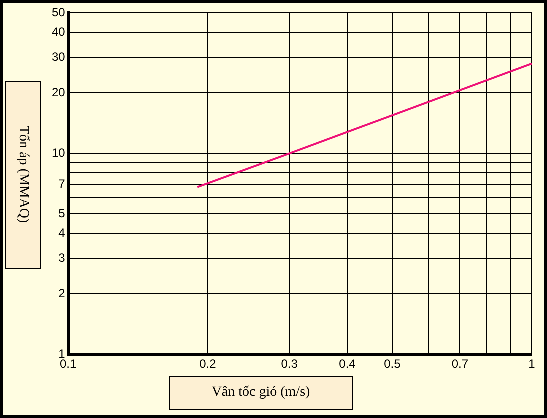 The width and height of the screenshot is (547, 418). Describe the element at coordinates (62, 293) in the screenshot. I see `y-tick-label: 2` at that location.